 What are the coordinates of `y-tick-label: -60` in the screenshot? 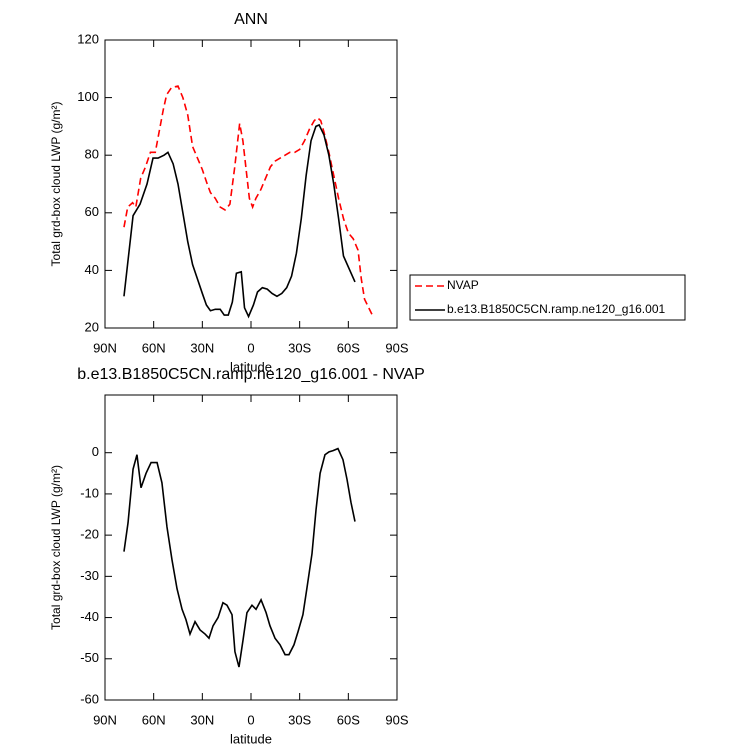 It's located at (89, 698).